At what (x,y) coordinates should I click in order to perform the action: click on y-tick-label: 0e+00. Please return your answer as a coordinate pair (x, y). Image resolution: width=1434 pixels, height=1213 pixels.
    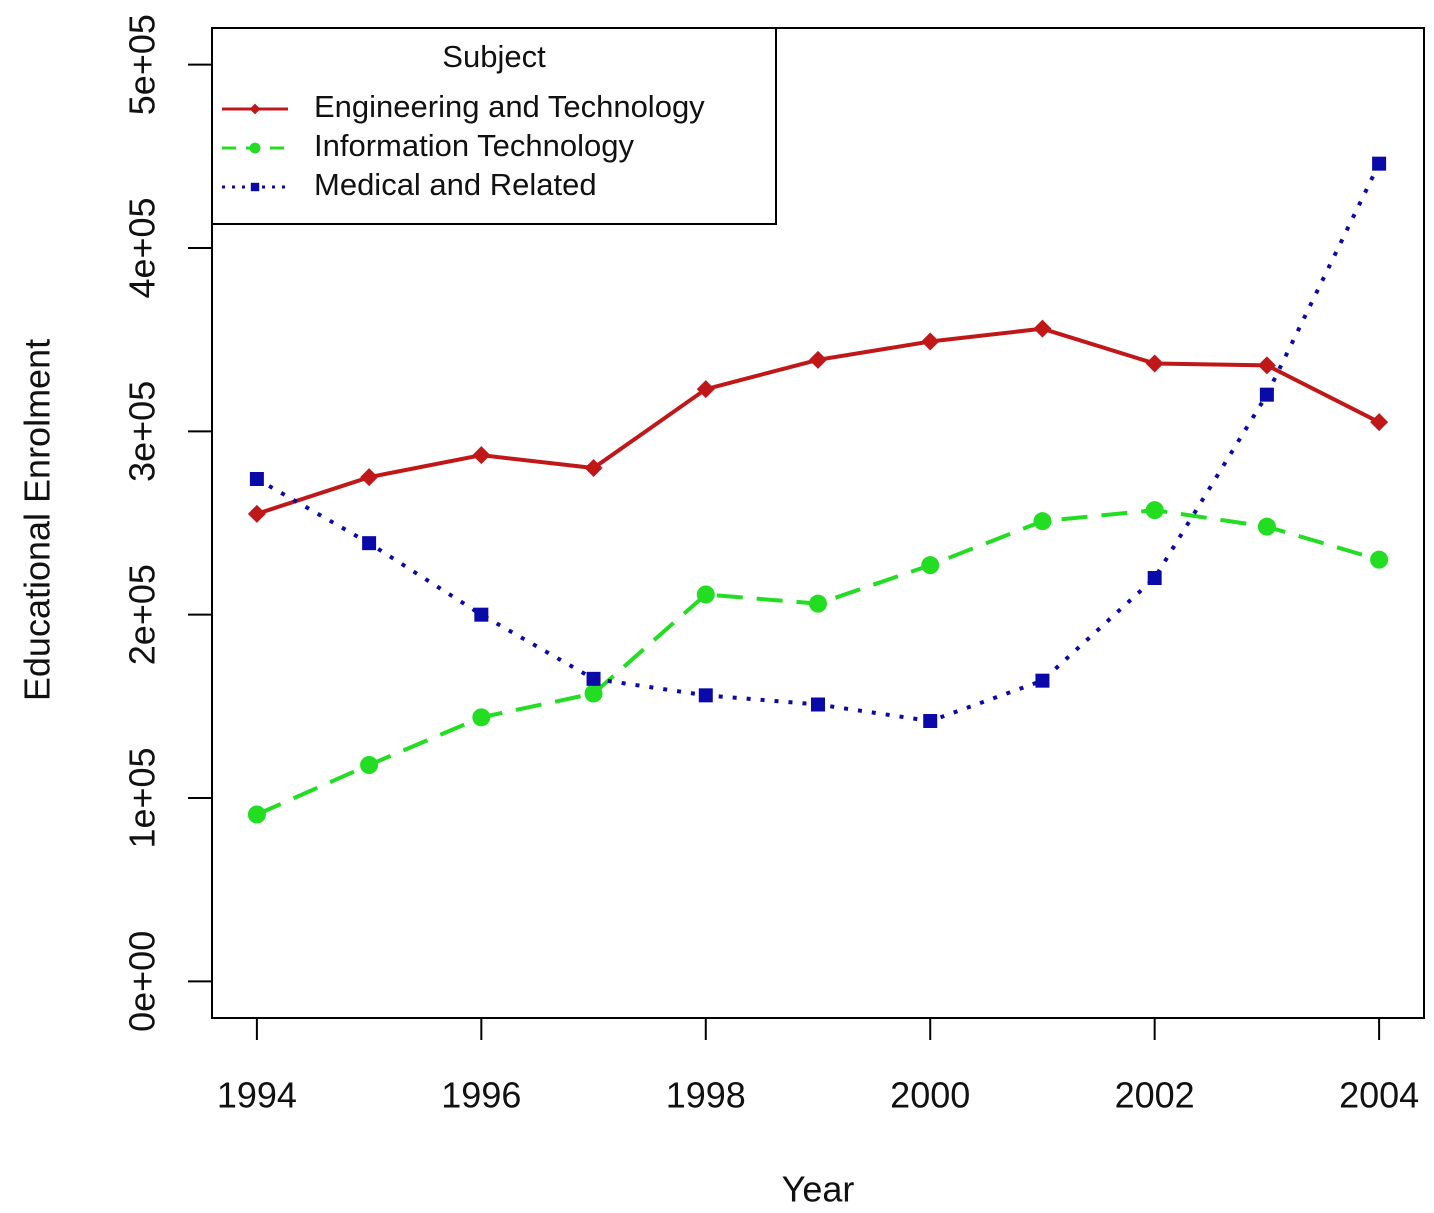
    Looking at the image, I should click on (142, 981).